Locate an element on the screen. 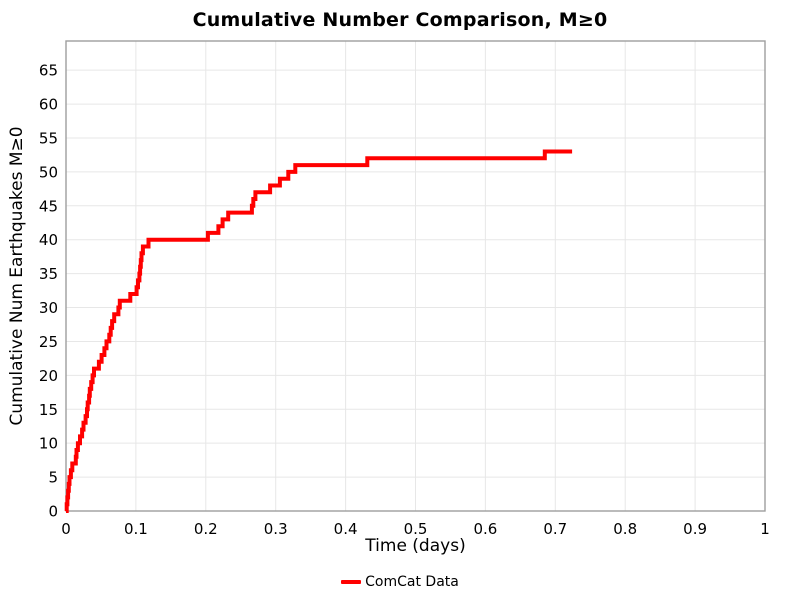 Image resolution: width=800 pixels, height=600 pixels. legend-label: ComCat Data is located at coordinates (412, 582).